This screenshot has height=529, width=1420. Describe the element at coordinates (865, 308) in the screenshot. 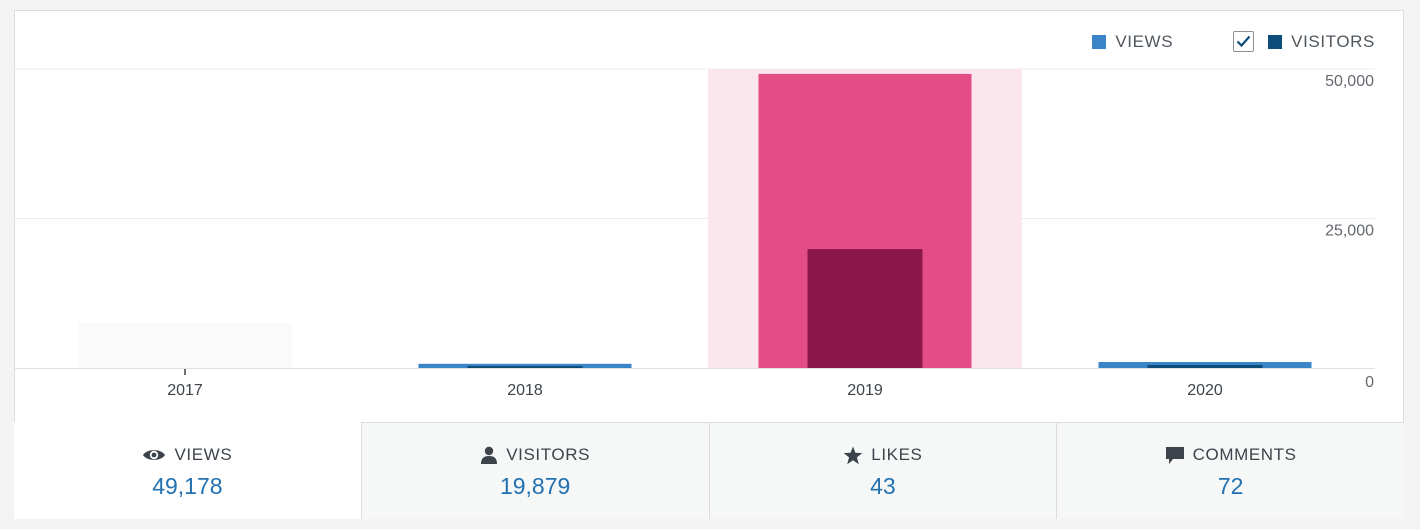

I see `bar-visitors-2019` at that location.